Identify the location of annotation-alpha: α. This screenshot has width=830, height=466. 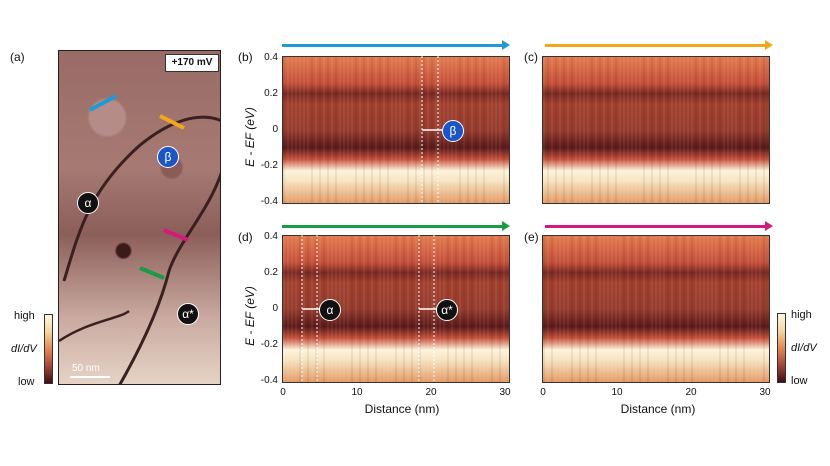
(330, 310).